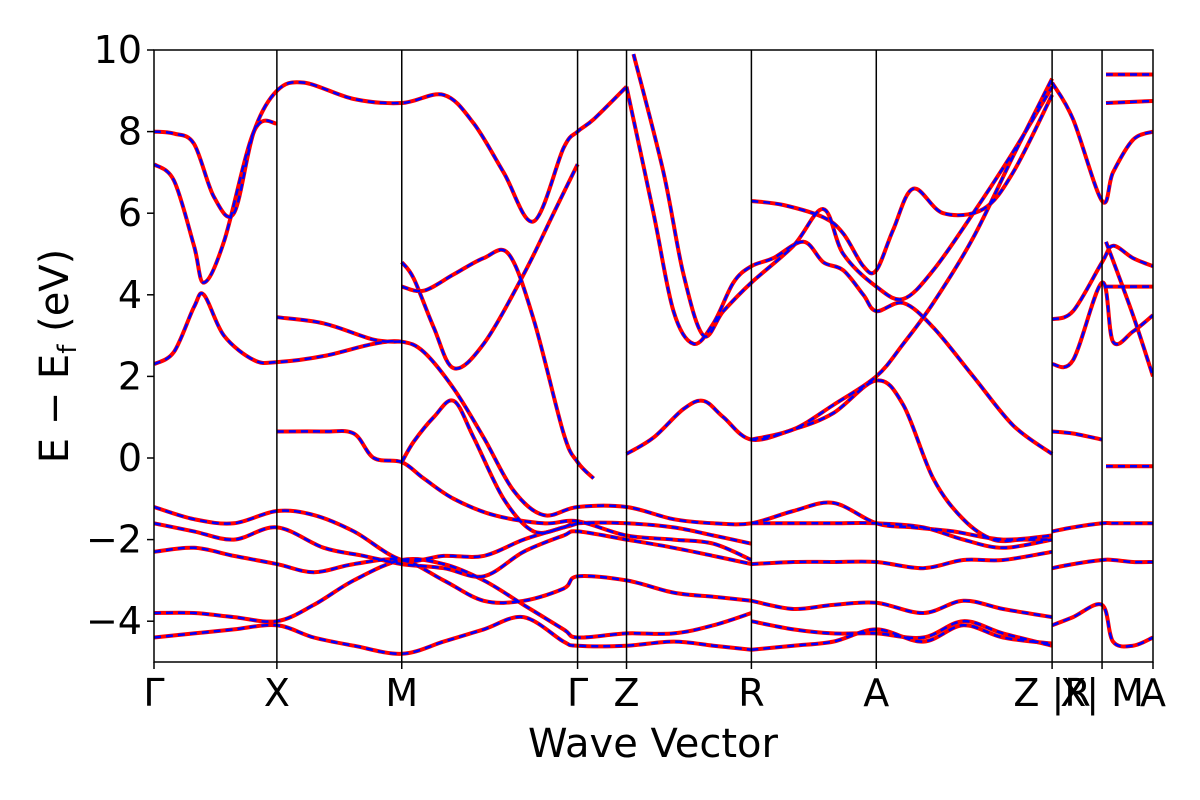  What do you see at coordinates (130, 132) in the screenshot?
I see `y-tick-label-6: 8` at bounding box center [130, 132].